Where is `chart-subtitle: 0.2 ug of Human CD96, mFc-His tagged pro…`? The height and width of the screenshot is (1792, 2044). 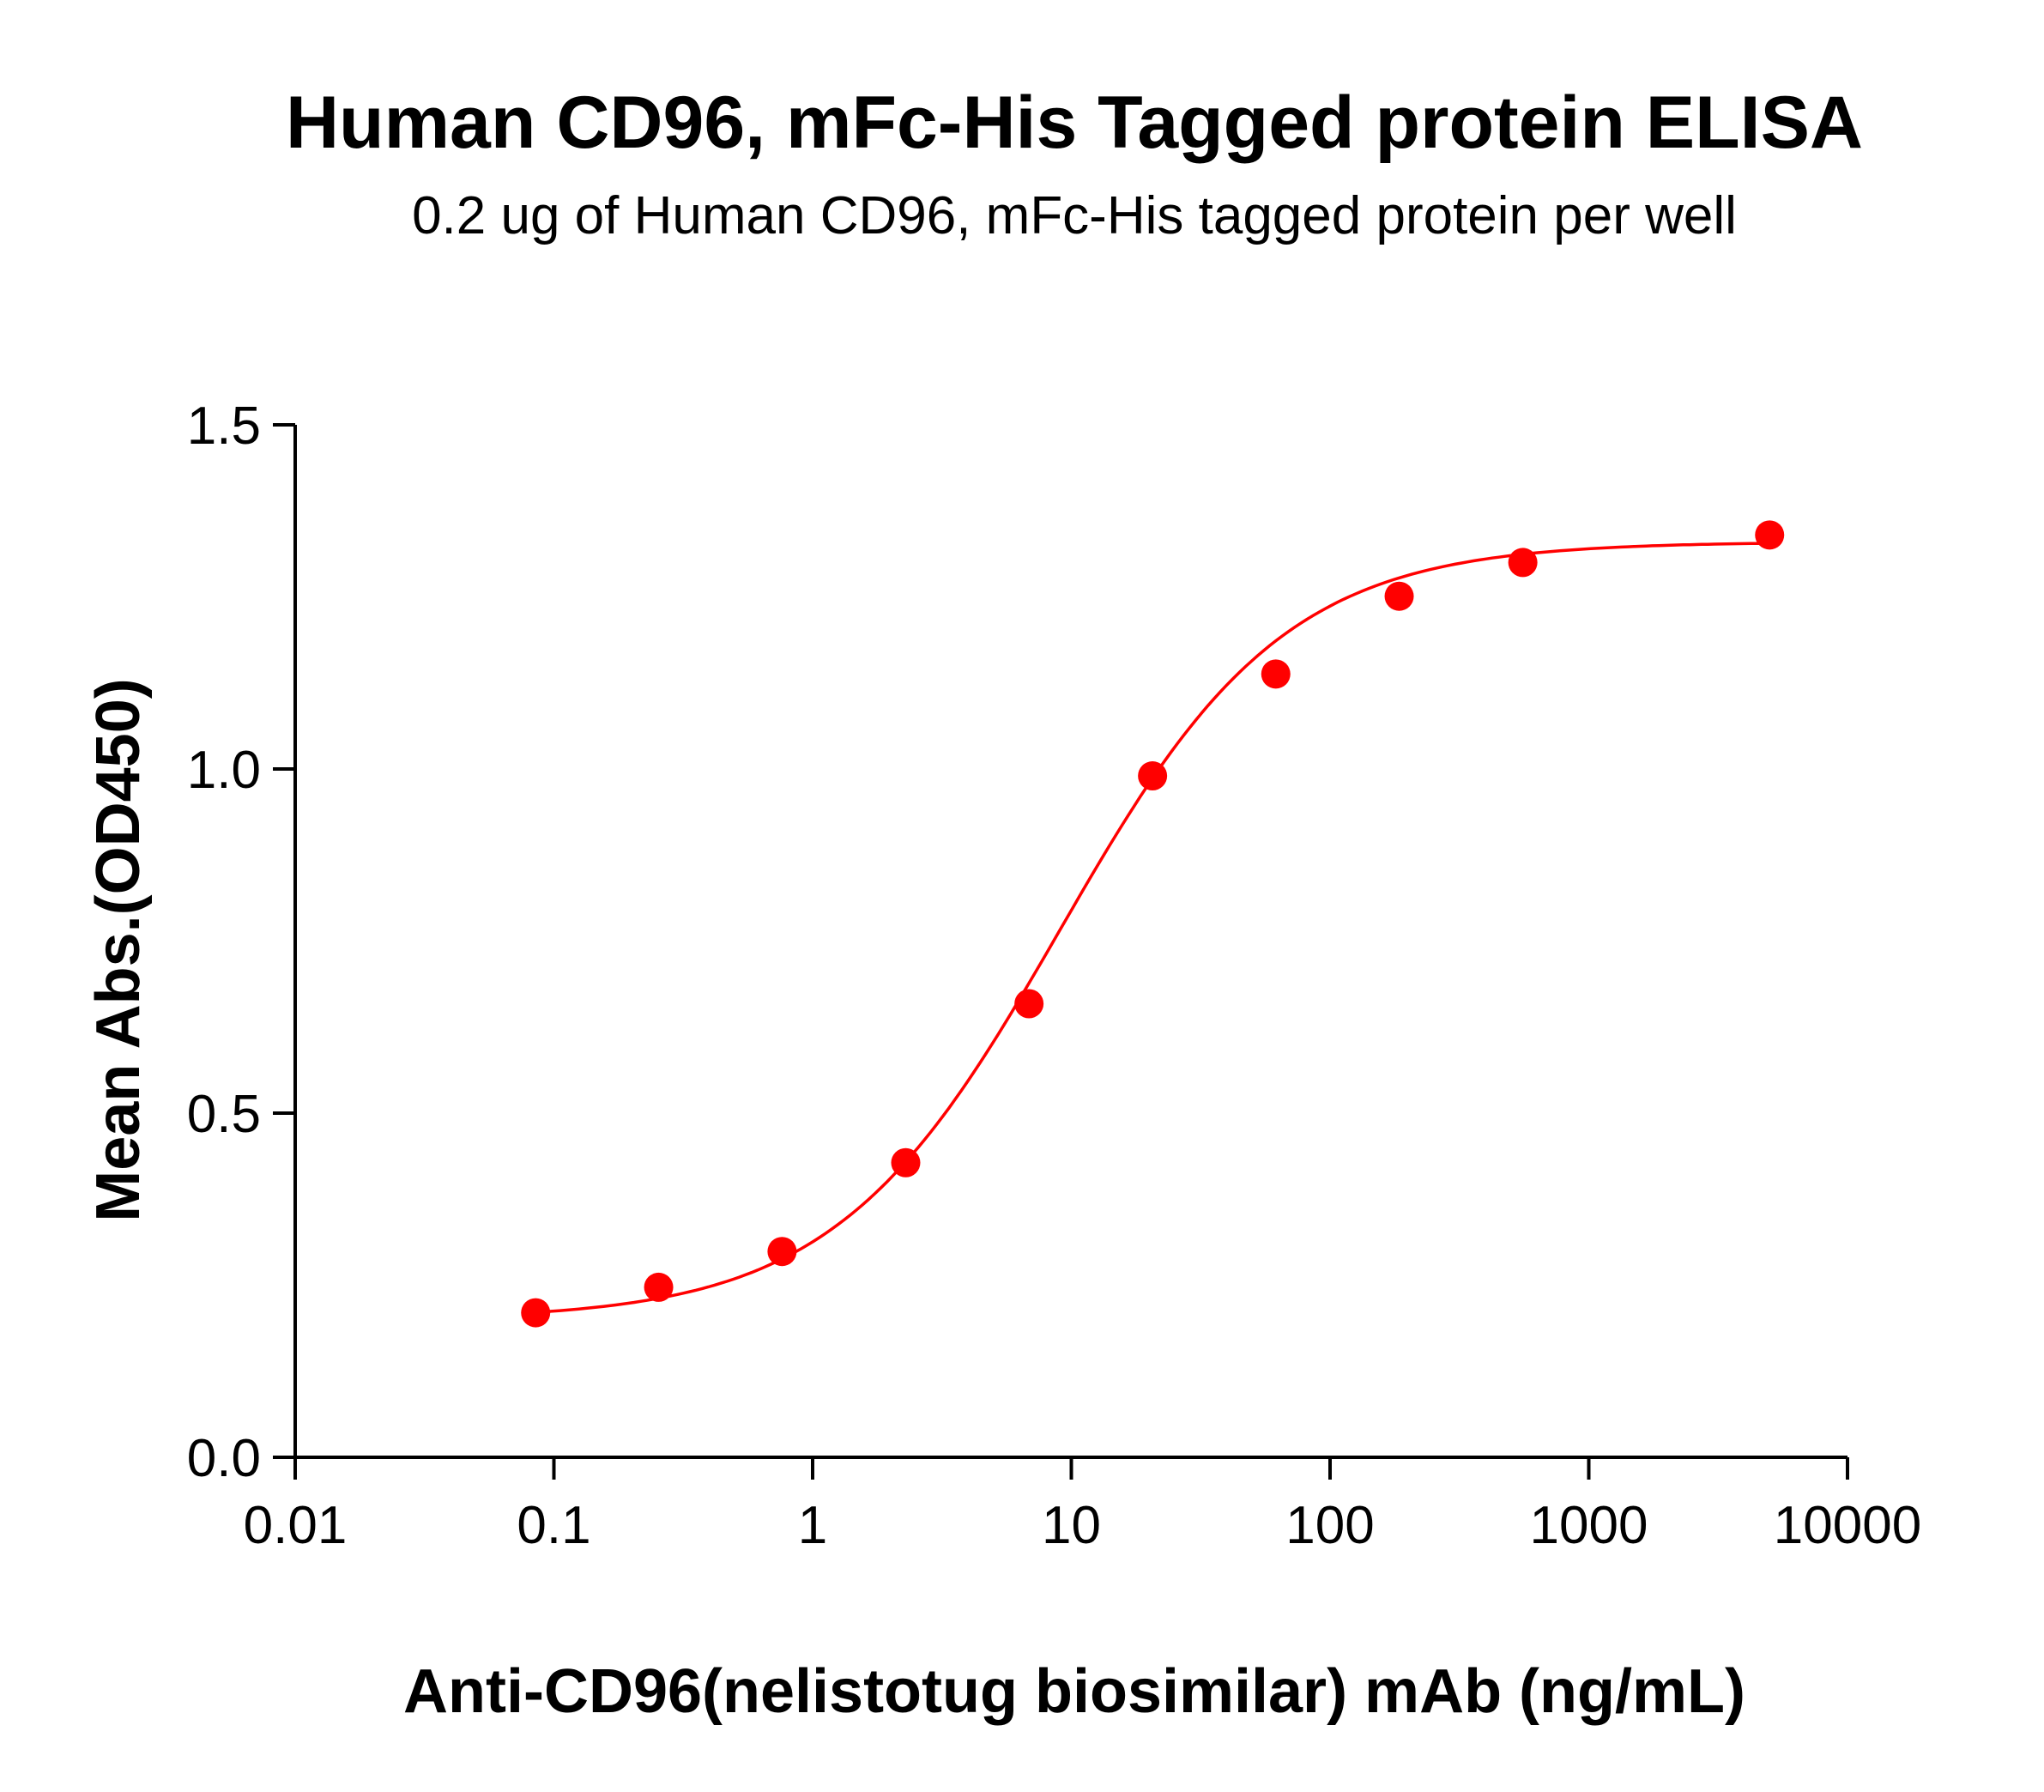 chart-subtitle: 0.2 ug of Human CD96, mFc-His tagged pro… is located at coordinates (1074, 215).